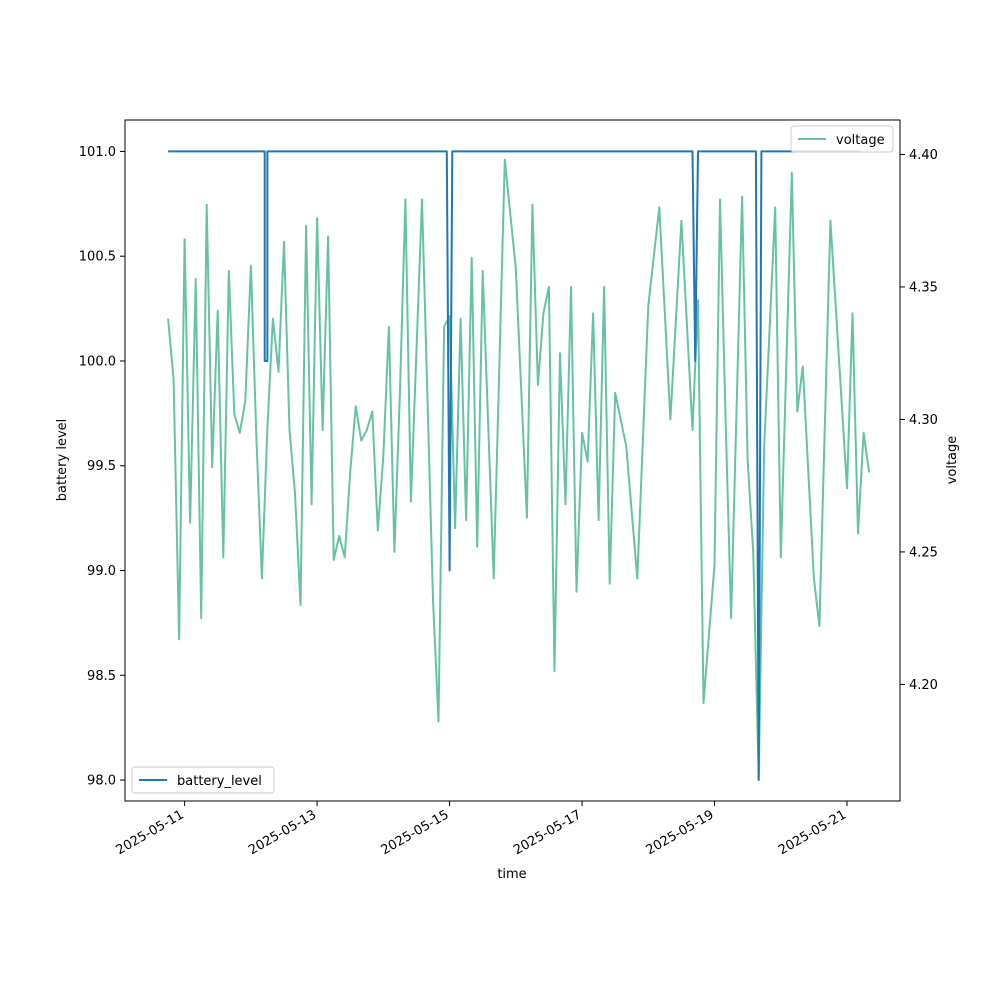 Image resolution: width=1000 pixels, height=1000 pixels. What do you see at coordinates (101, 781) in the screenshot?
I see `left-tick-label: 98.0` at bounding box center [101, 781].